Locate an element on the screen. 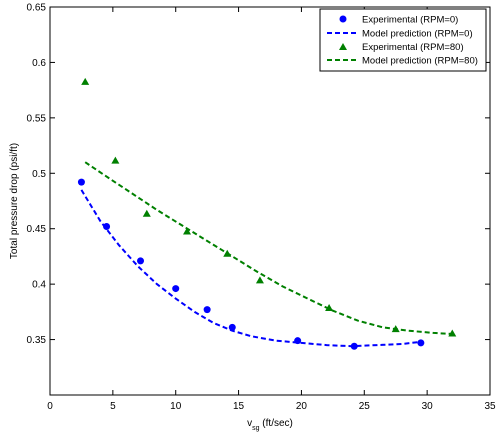 This screenshot has width=500, height=436. legend-label-experimental-rpm0: Experimental (RPM=0) is located at coordinates (410, 20).